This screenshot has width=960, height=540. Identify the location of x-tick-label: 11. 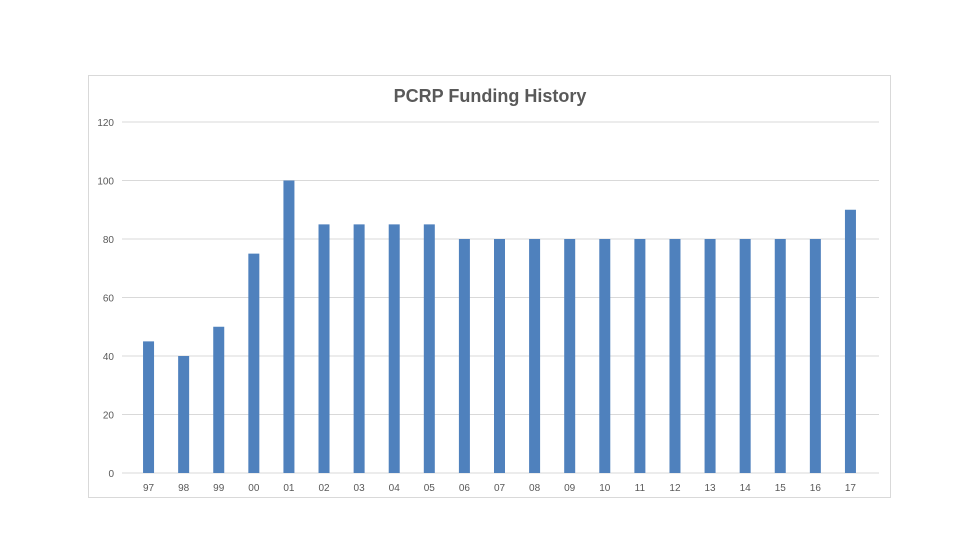
(640, 488).